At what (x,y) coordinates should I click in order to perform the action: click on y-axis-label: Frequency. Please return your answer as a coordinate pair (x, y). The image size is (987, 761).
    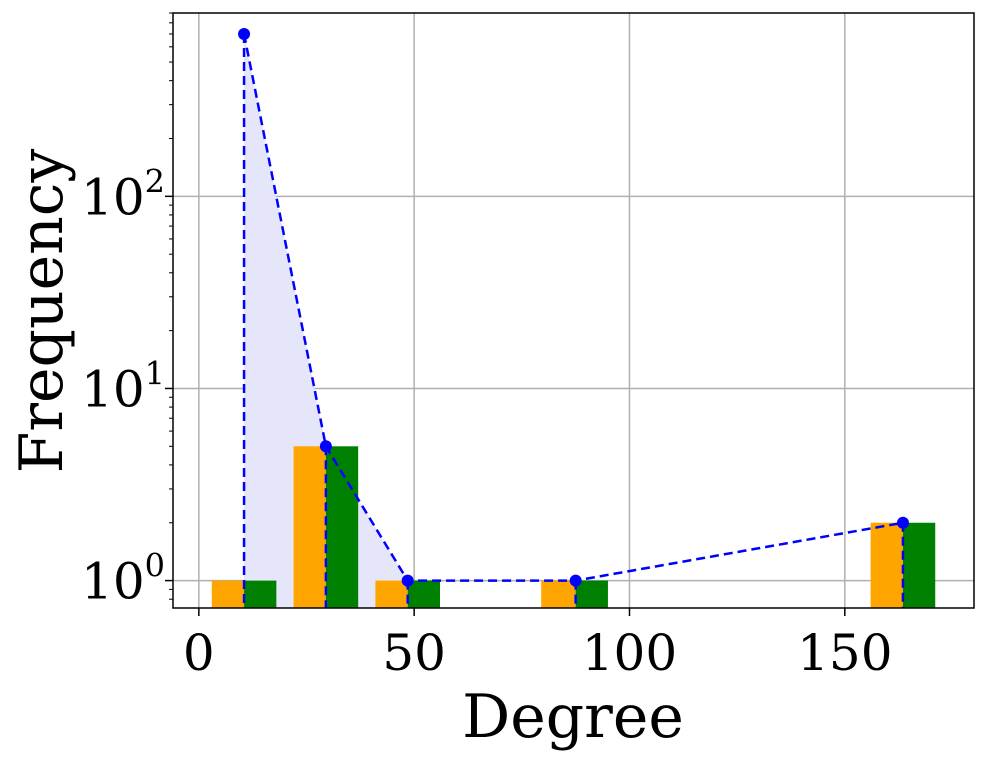
    Looking at the image, I should click on (42, 311).